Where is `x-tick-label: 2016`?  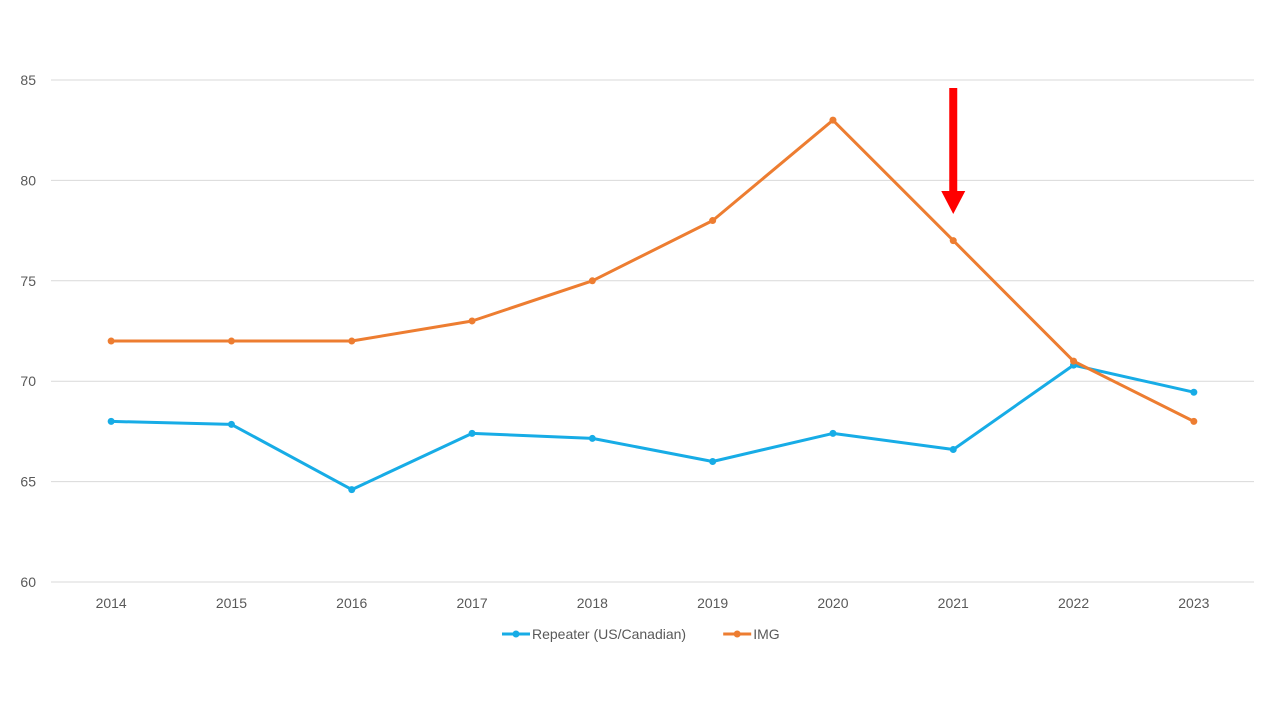 x-tick-label: 2016 is located at coordinates (351, 603).